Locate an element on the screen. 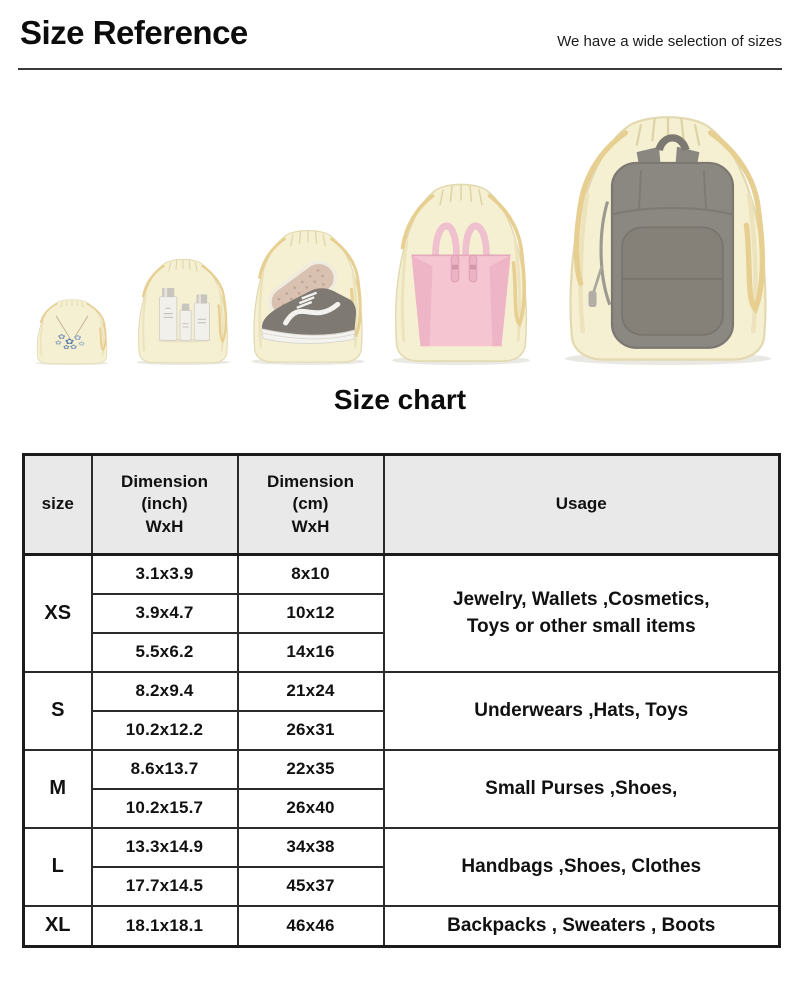  cosmetics-icon is located at coordinates (184, 315).